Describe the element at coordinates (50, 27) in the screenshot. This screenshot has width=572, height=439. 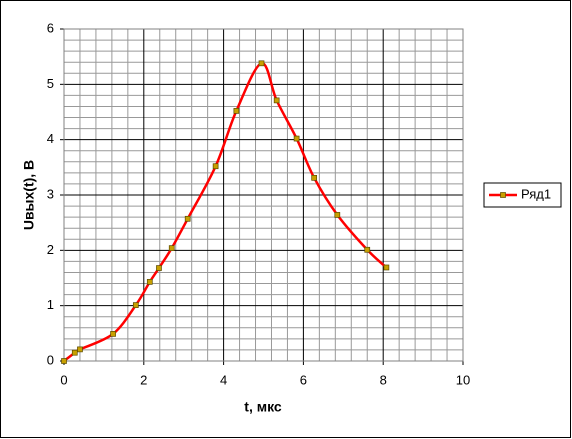
I see `y-tick-label: 6` at that location.